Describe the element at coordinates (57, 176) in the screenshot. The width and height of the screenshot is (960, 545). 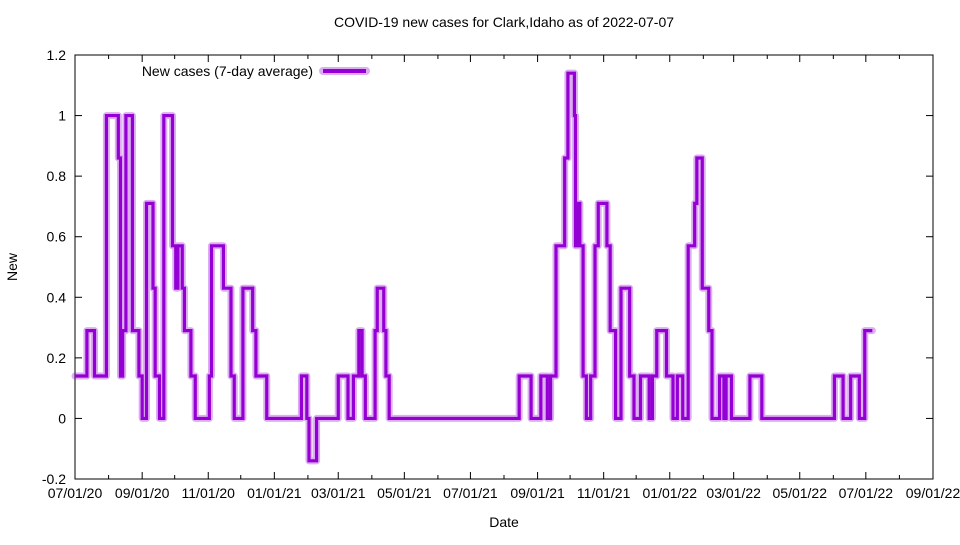
I see `y-tick-label: 0.8` at that location.